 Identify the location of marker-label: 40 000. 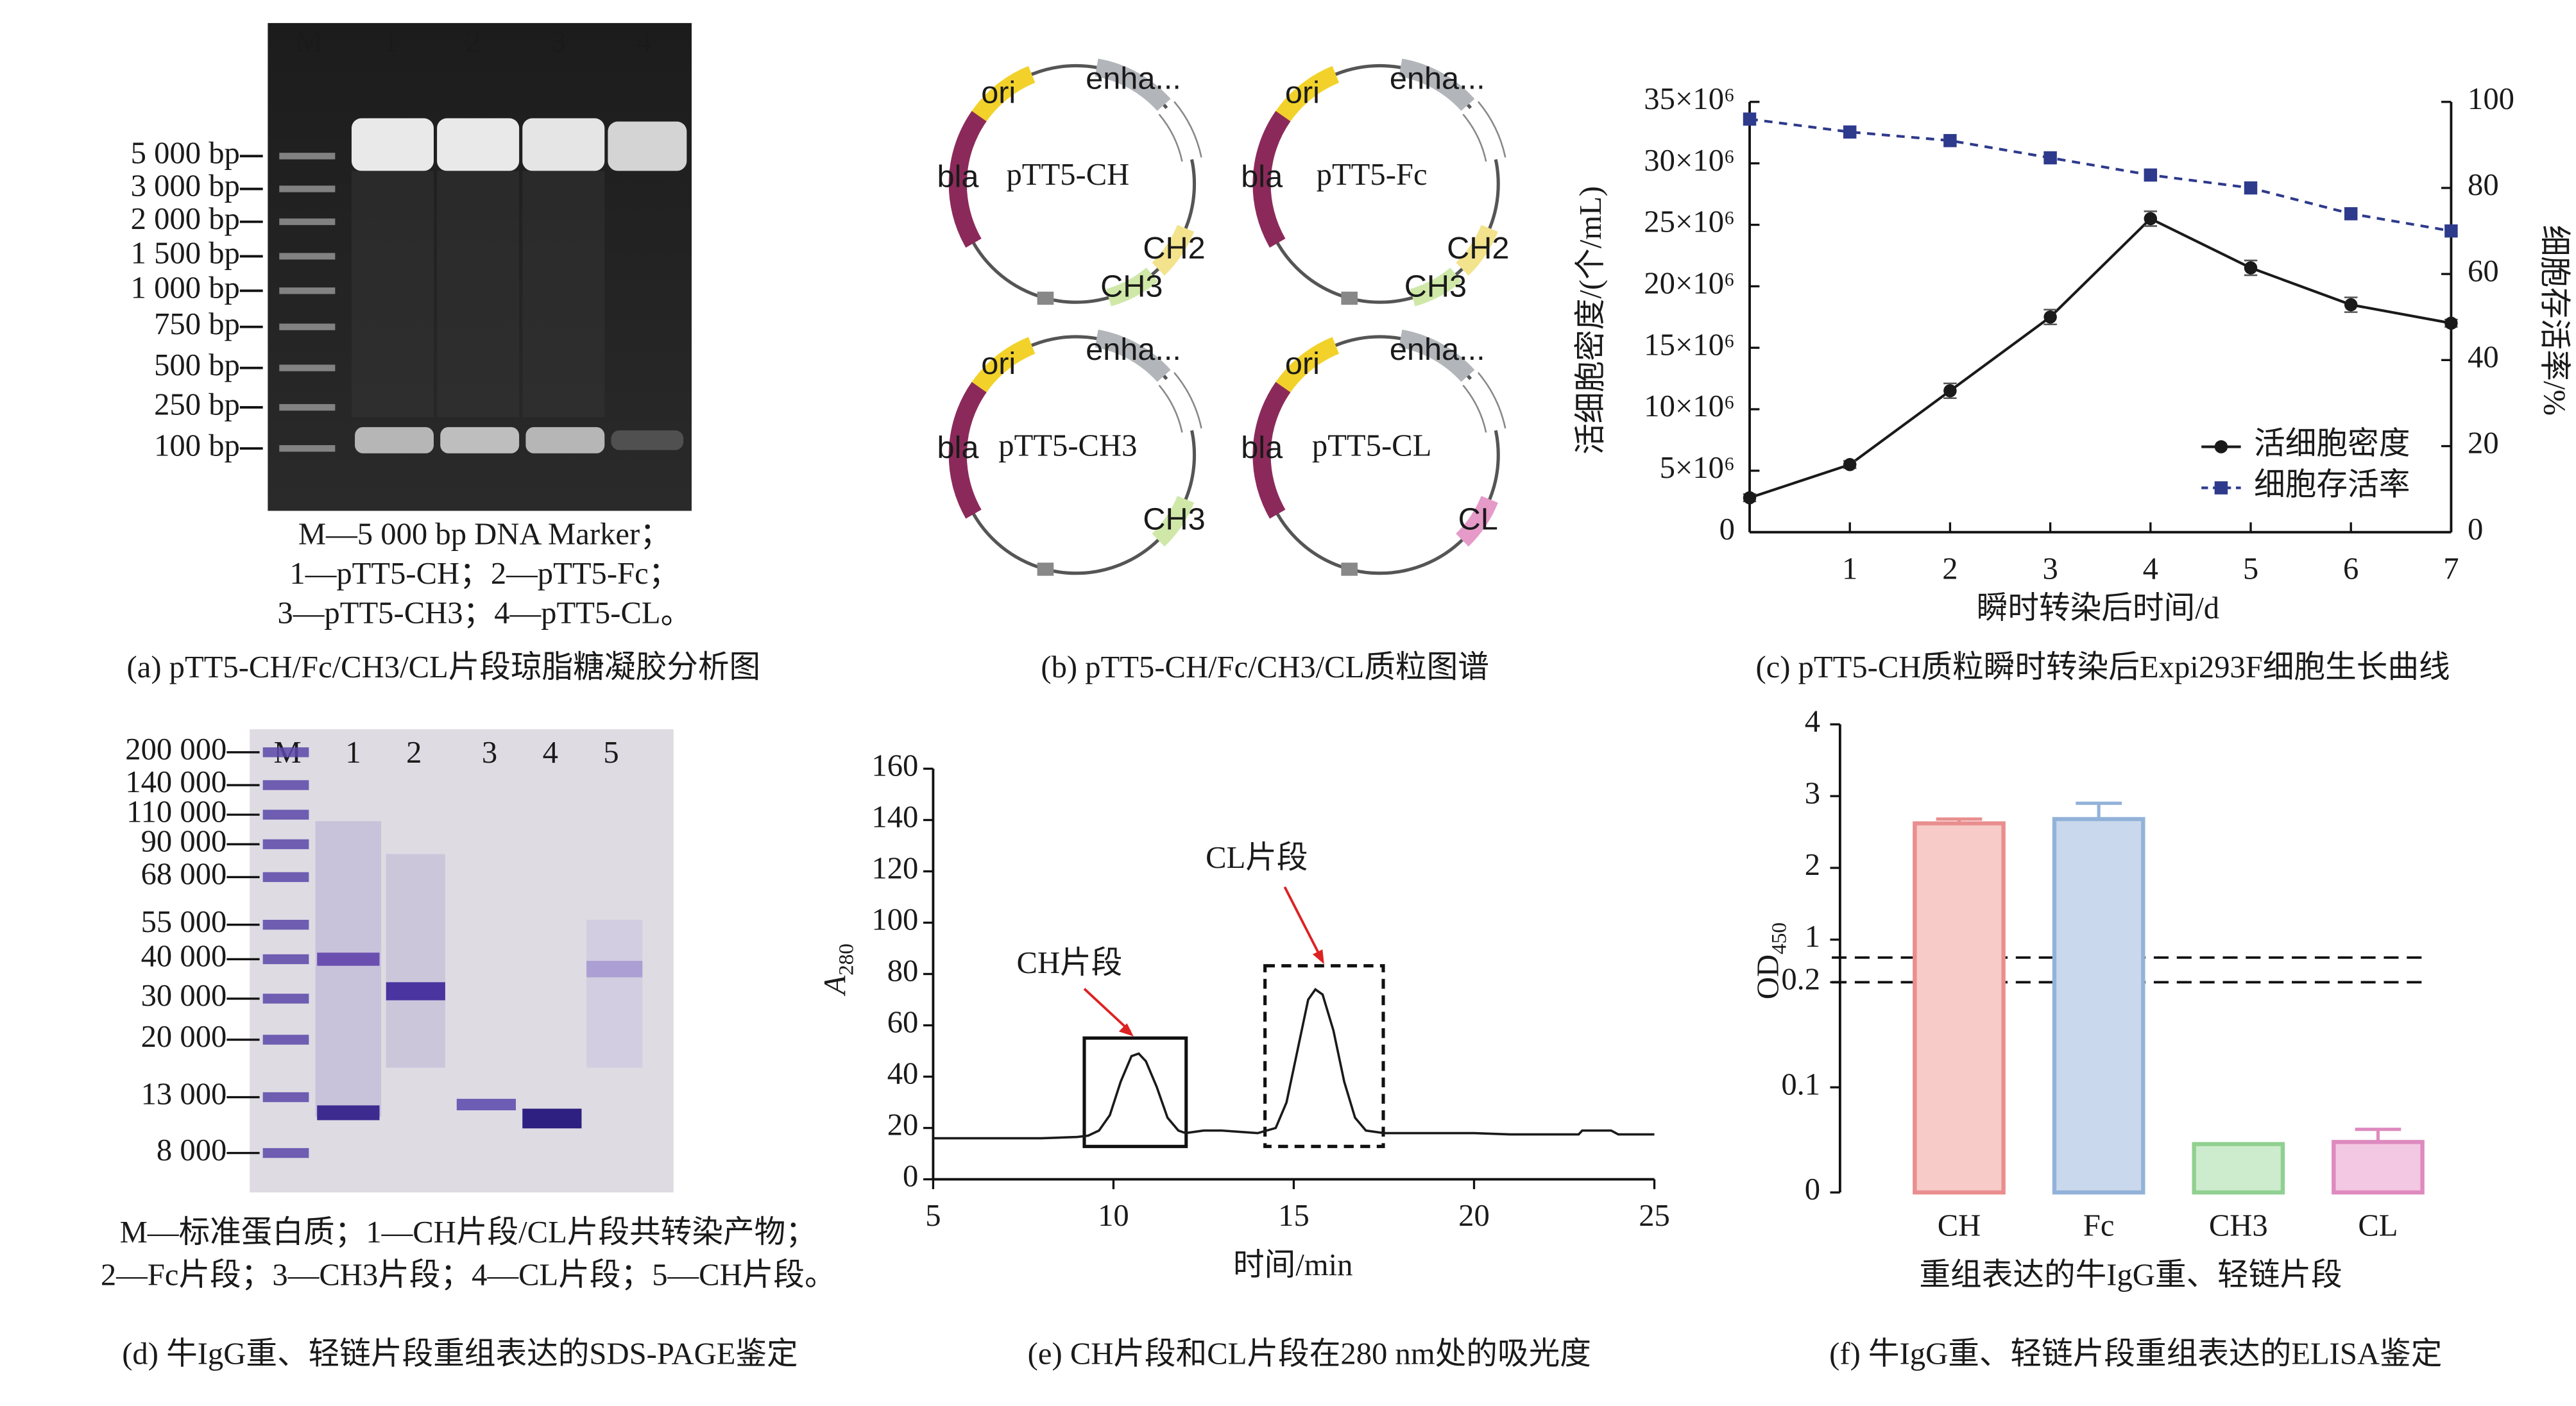
(184, 956).